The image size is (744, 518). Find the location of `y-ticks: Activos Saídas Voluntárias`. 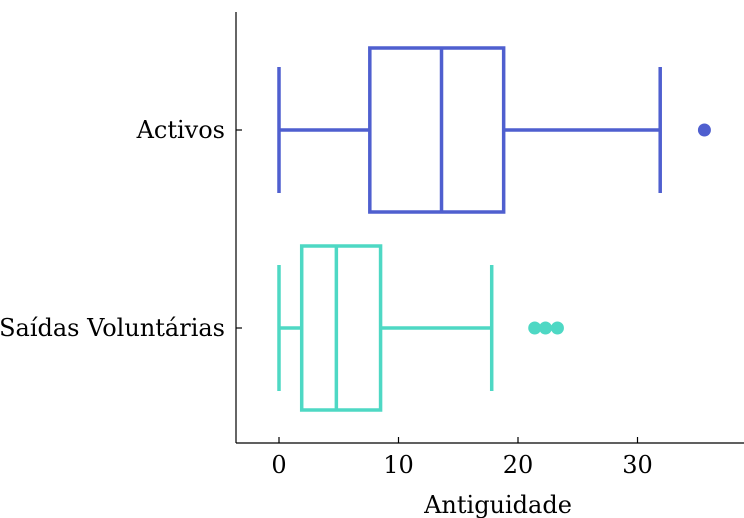

y-ticks: Activos Saídas Voluntárias is located at coordinates (121, 229).